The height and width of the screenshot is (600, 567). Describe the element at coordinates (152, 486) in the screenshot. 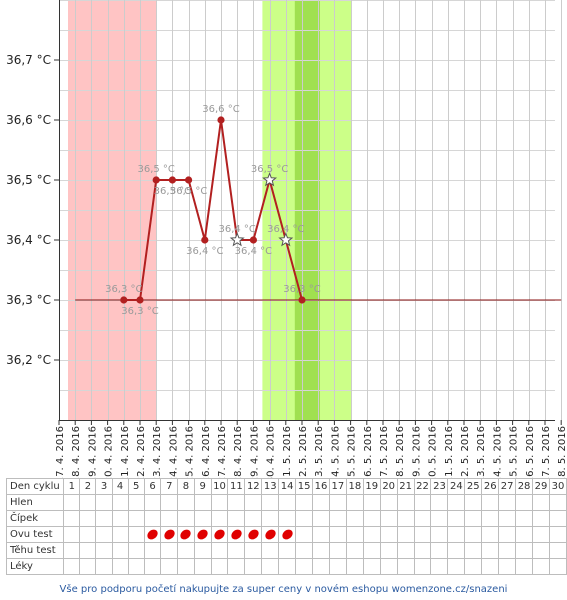

I see `cycle-cell: 6` at that location.